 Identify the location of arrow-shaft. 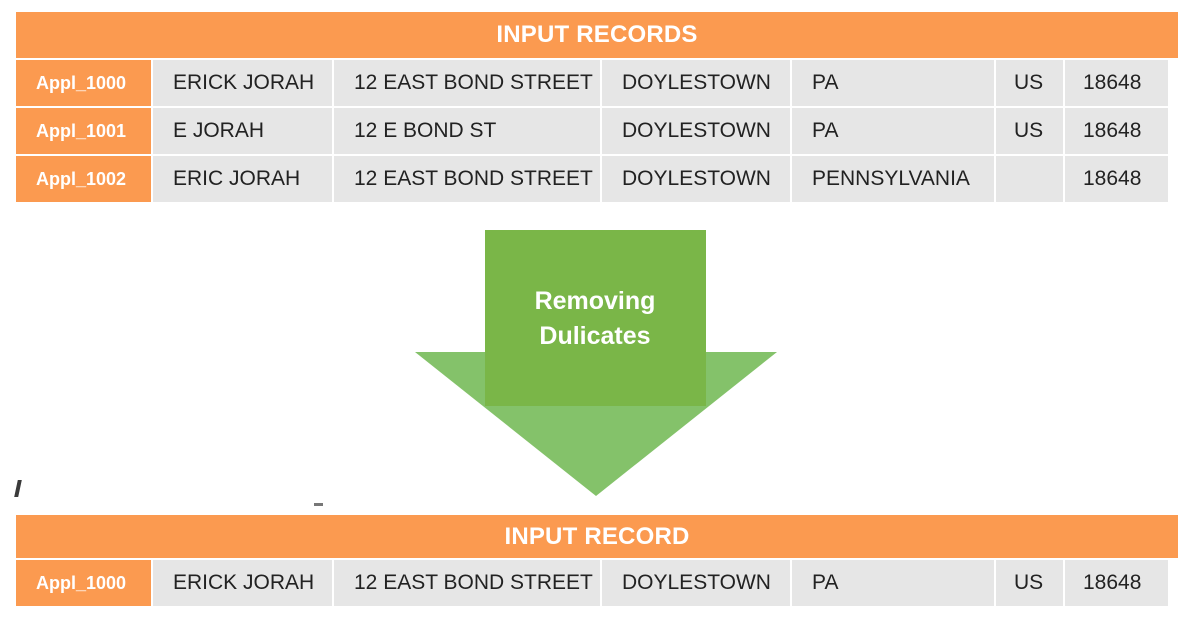
(595, 318).